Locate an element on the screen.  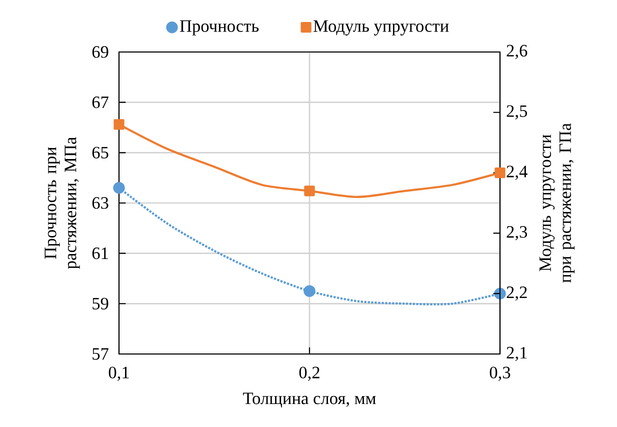
y2-axis-title: Модуль упругости при растяжении, ГПа is located at coordinates (557, 203).